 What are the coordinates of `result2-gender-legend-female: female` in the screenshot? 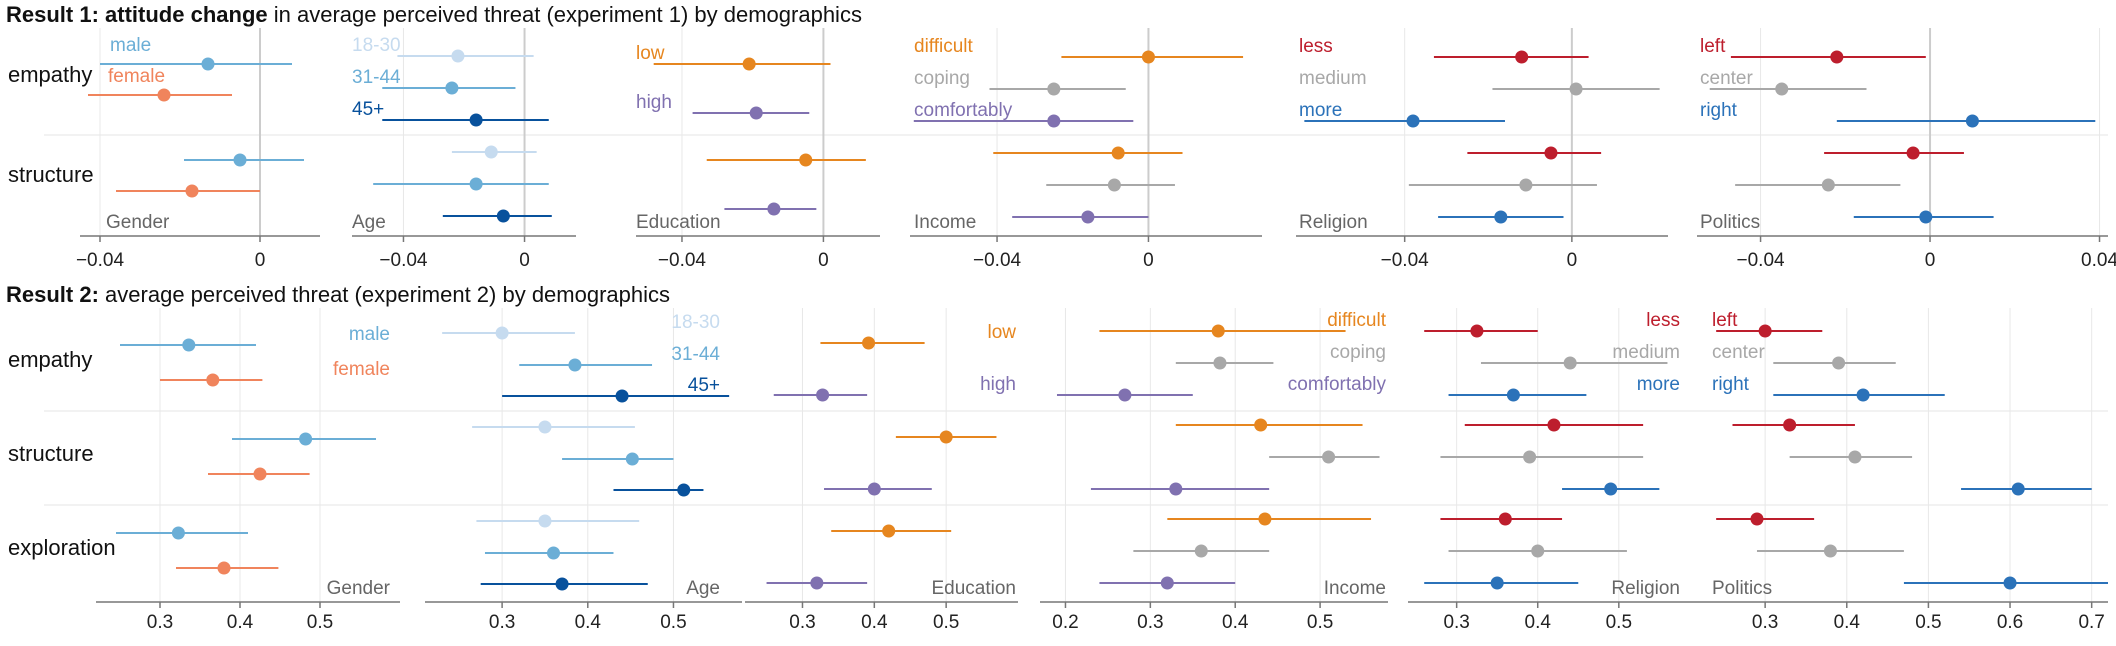 It's located at (361, 369).